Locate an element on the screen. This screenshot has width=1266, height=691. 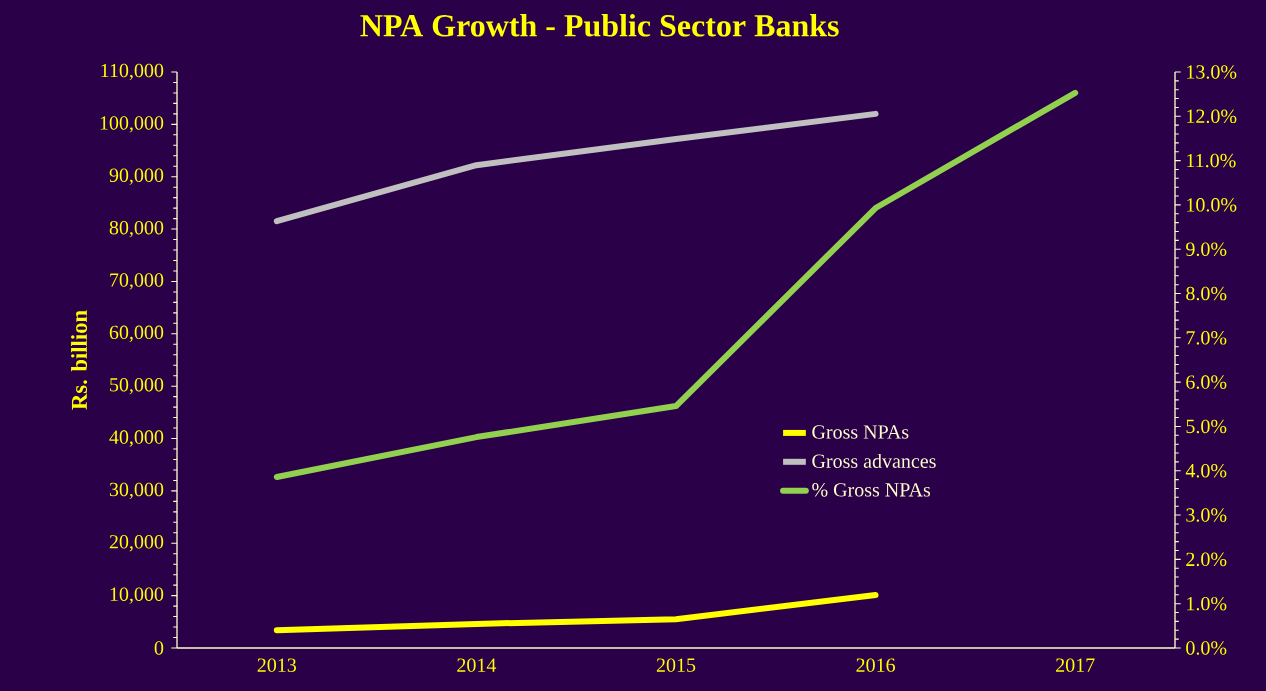
y-tick-label: 80,000 is located at coordinates (136, 229).